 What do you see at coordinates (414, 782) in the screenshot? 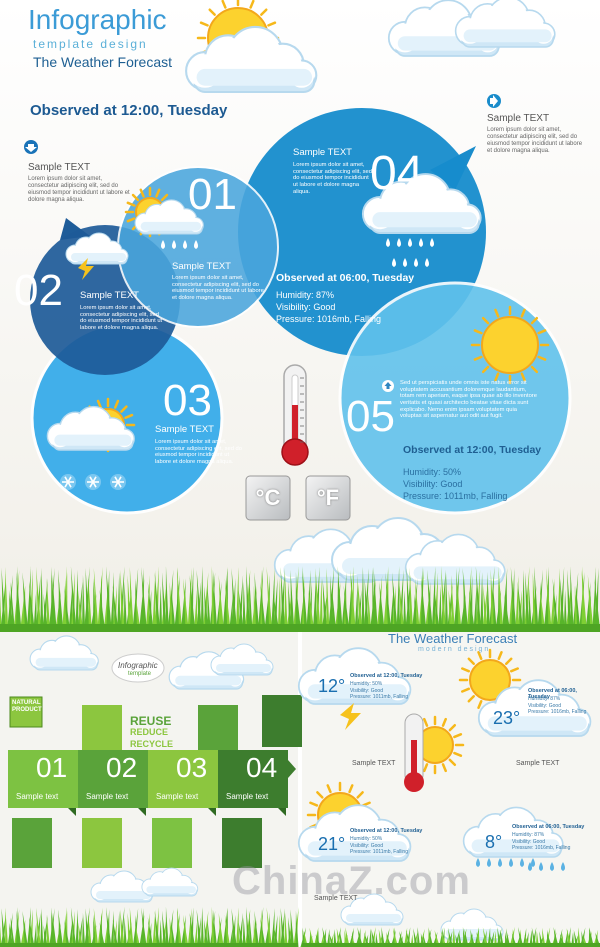
I see `thermo-bulb` at bounding box center [414, 782].